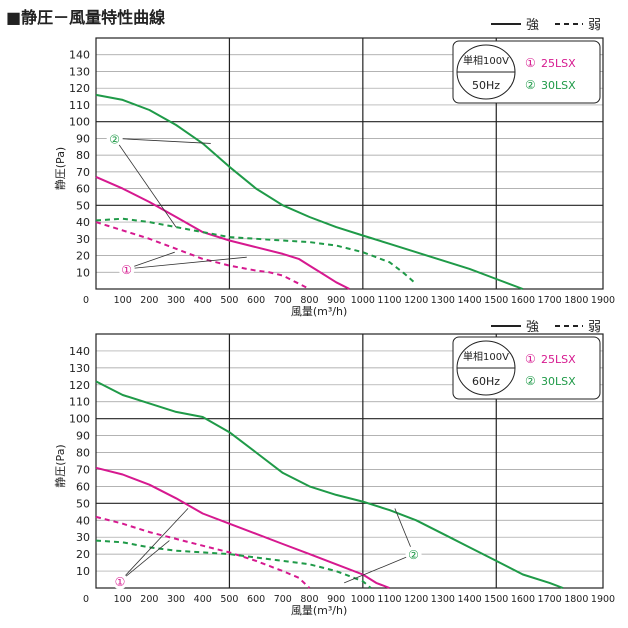 Image resolution: width=628 pixels, height=628 pixels. What do you see at coordinates (416, 599) in the screenshot?
I see `x-tick-label: 1200` at bounding box center [416, 599].